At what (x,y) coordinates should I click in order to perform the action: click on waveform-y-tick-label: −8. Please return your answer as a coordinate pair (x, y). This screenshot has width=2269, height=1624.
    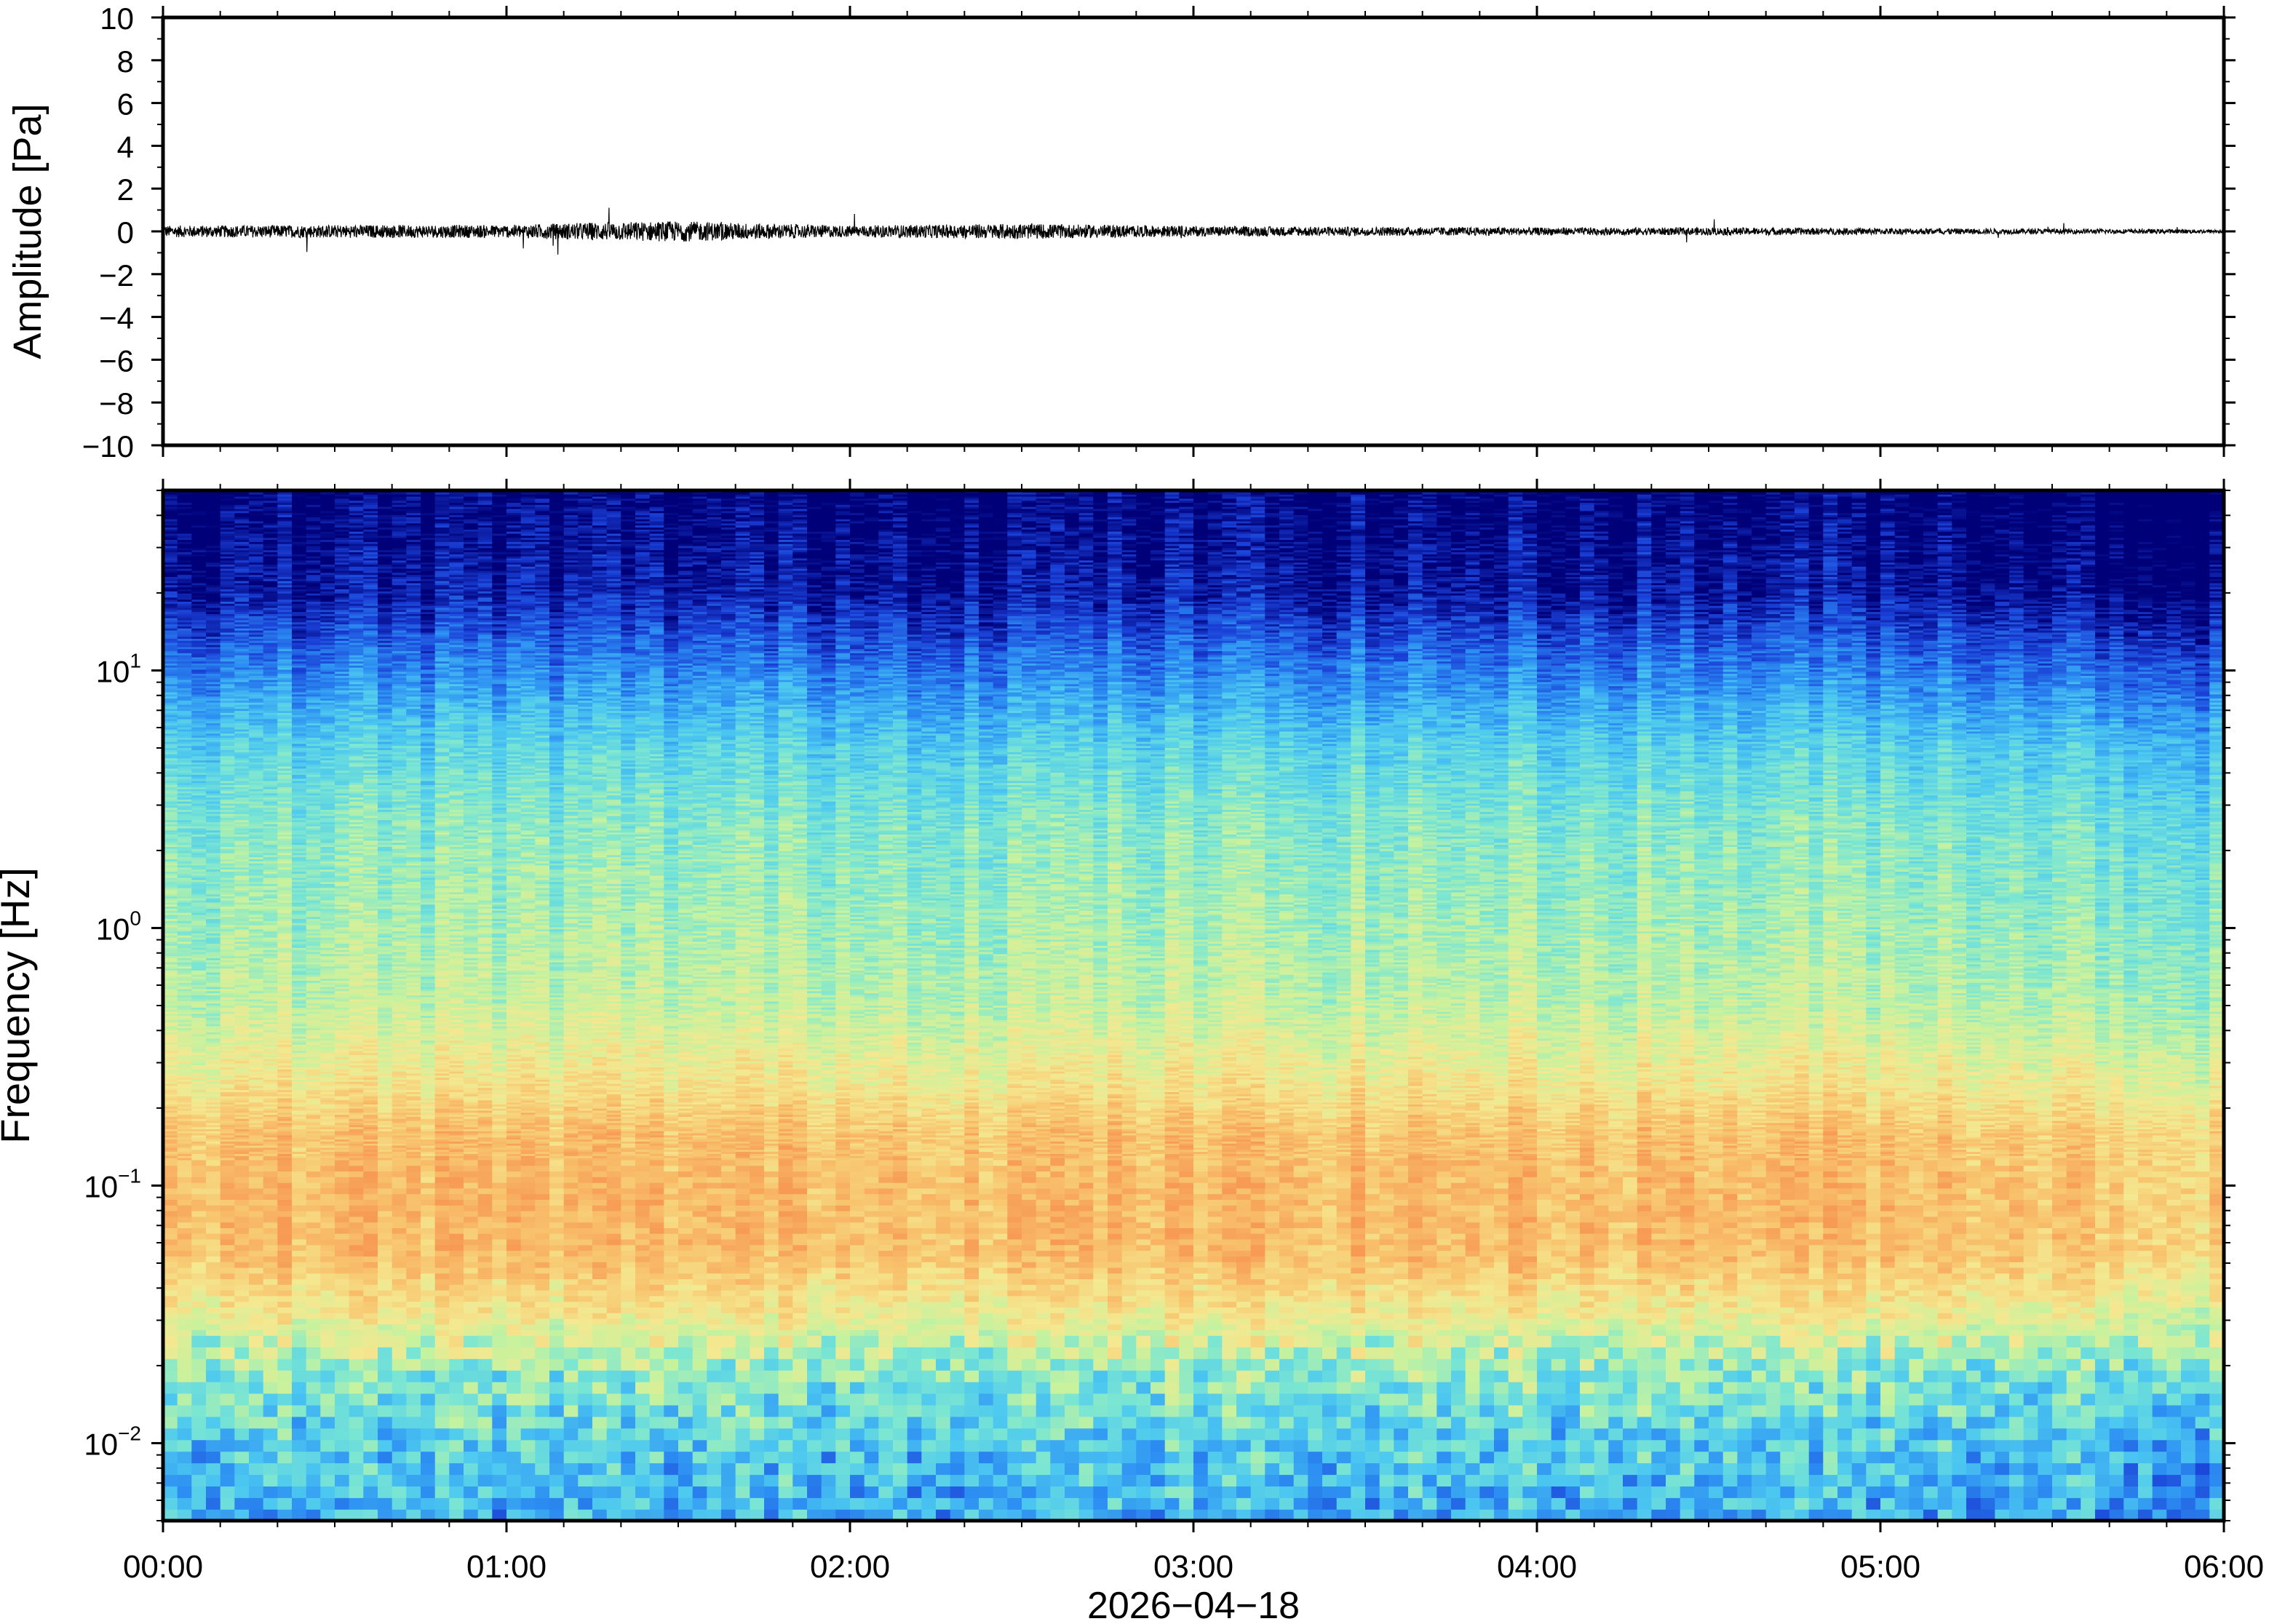
    Looking at the image, I should click on (116, 403).